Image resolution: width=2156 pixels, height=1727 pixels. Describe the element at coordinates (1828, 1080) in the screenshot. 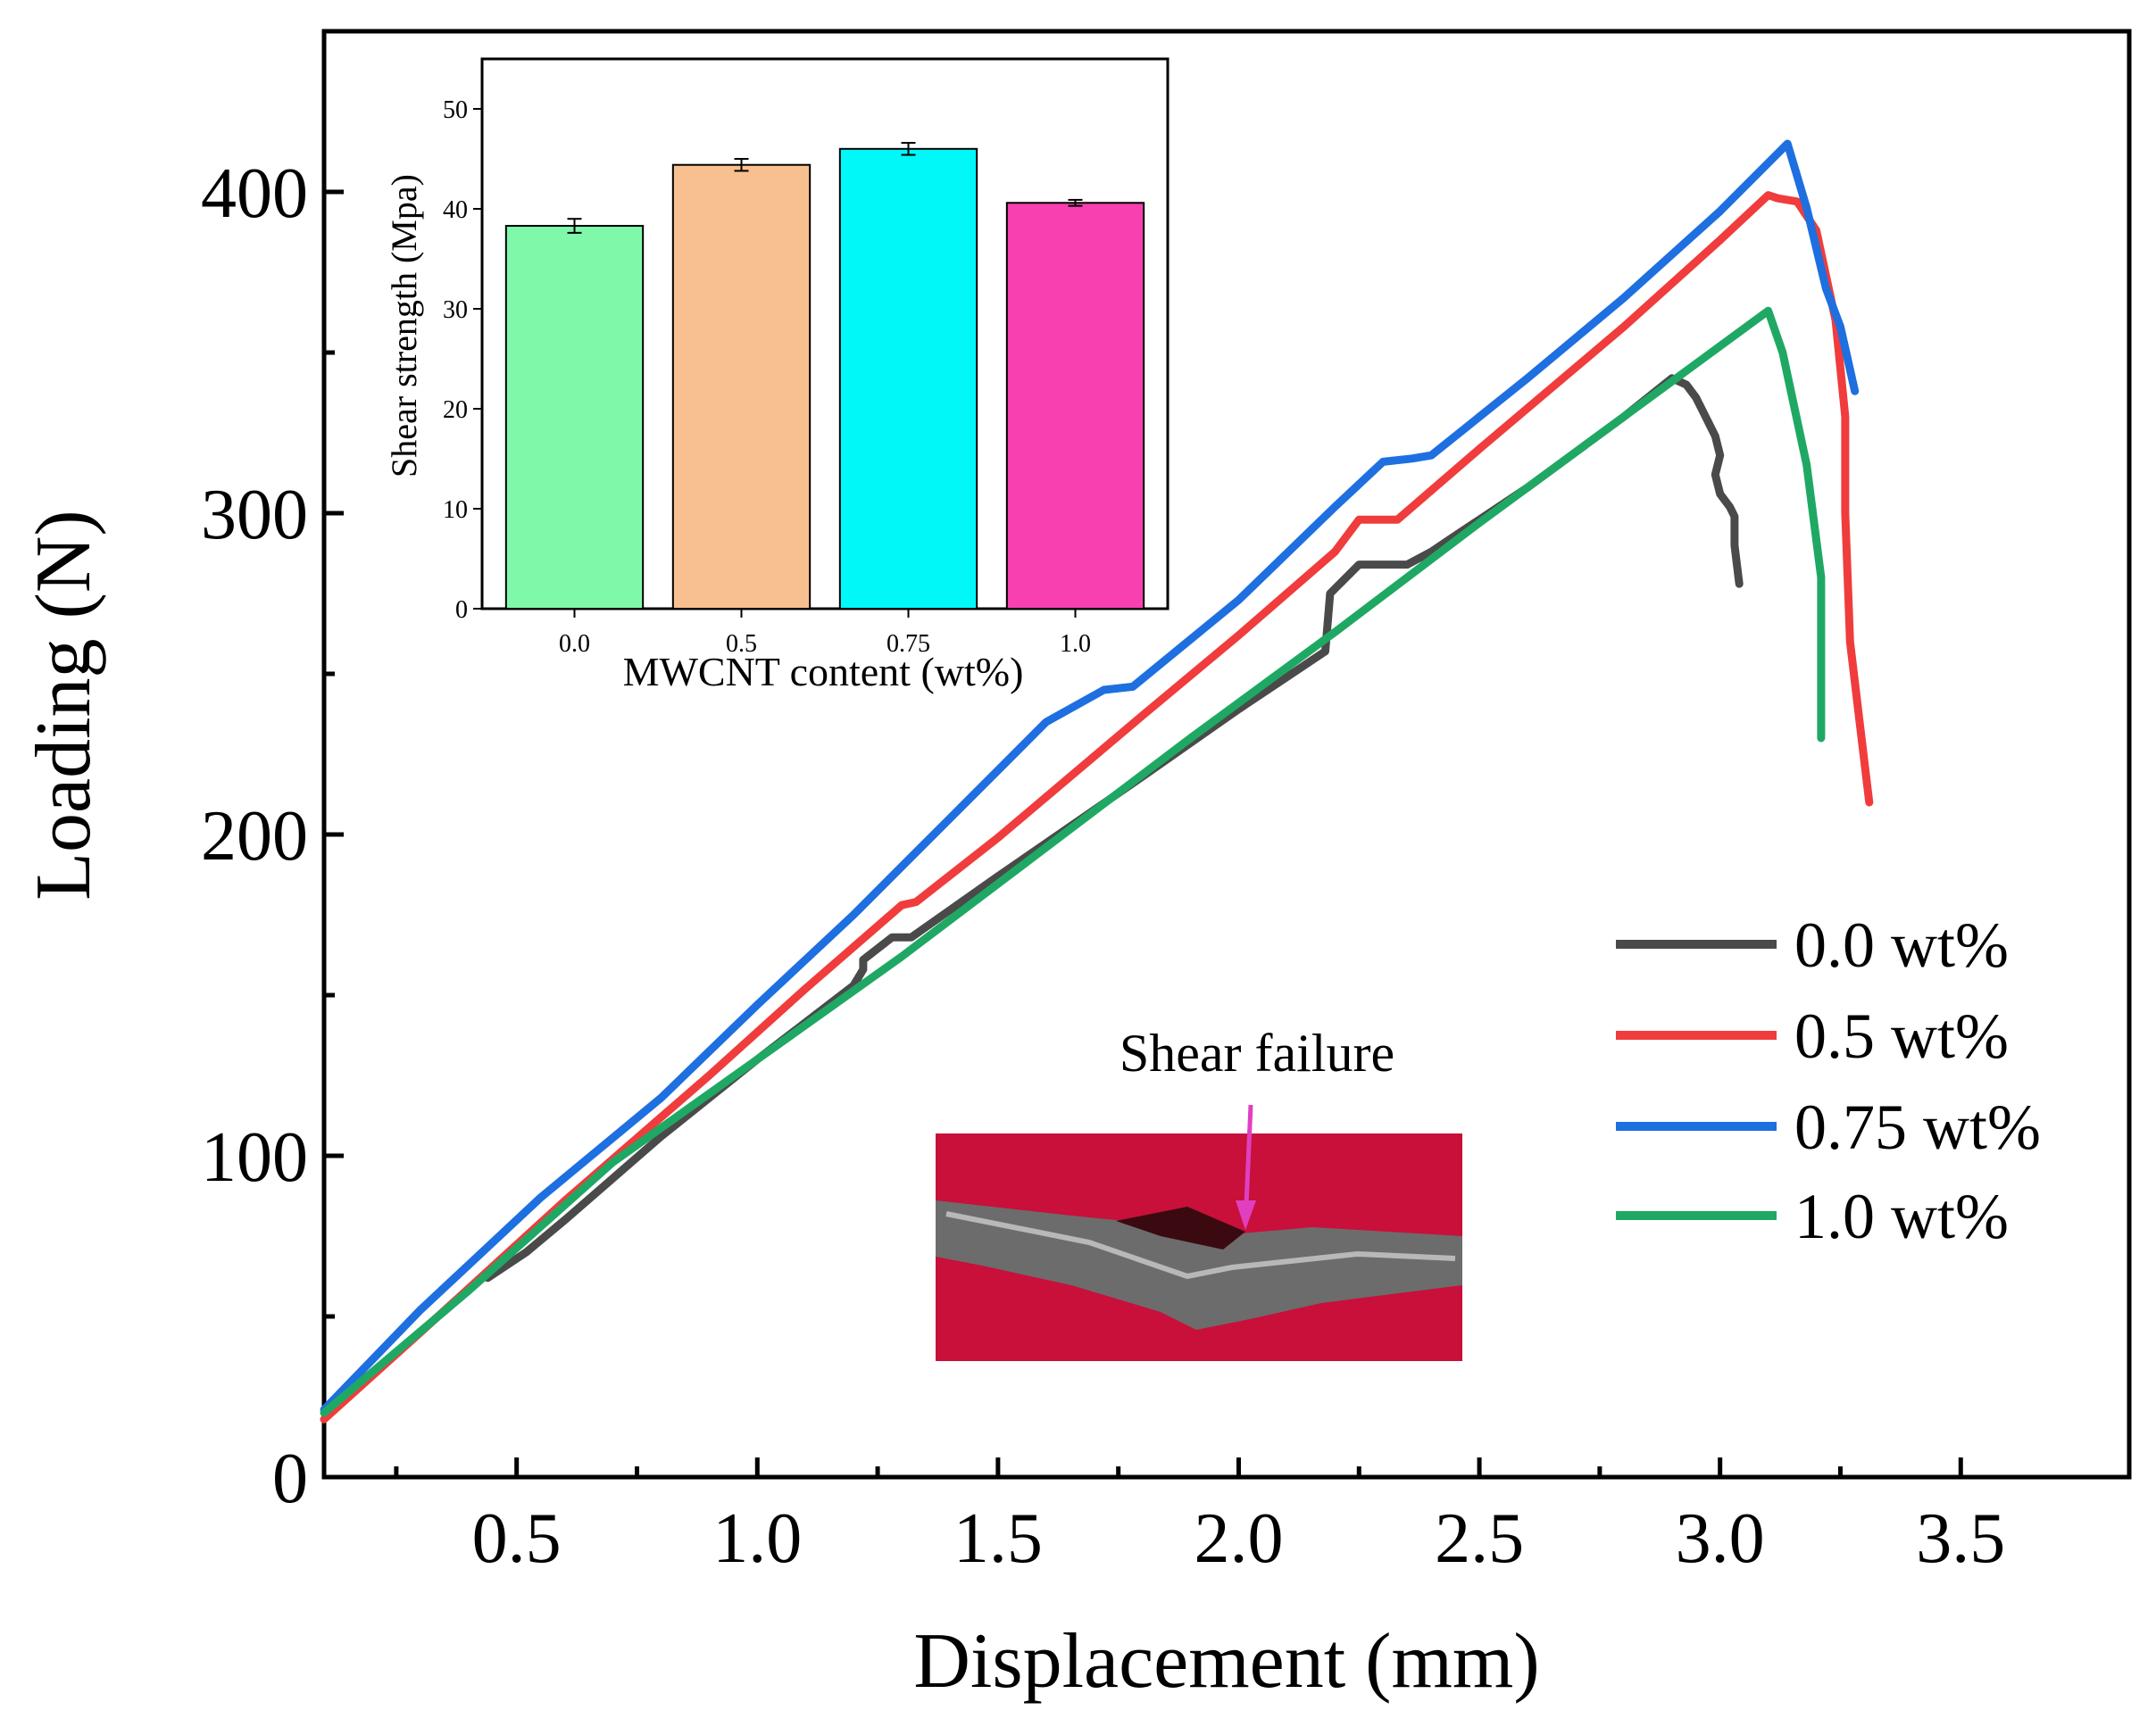

I see `legend: 0.0 wt% 0.5 wt% 0.75 wt% 1.0 wt%` at that location.